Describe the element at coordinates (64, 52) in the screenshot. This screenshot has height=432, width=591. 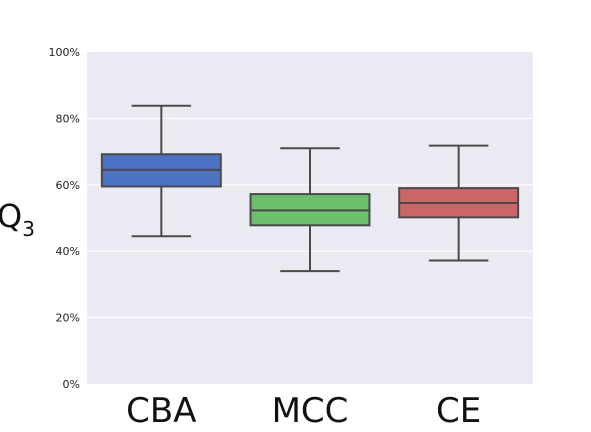
I see `y-tick-label: 100%` at that location.